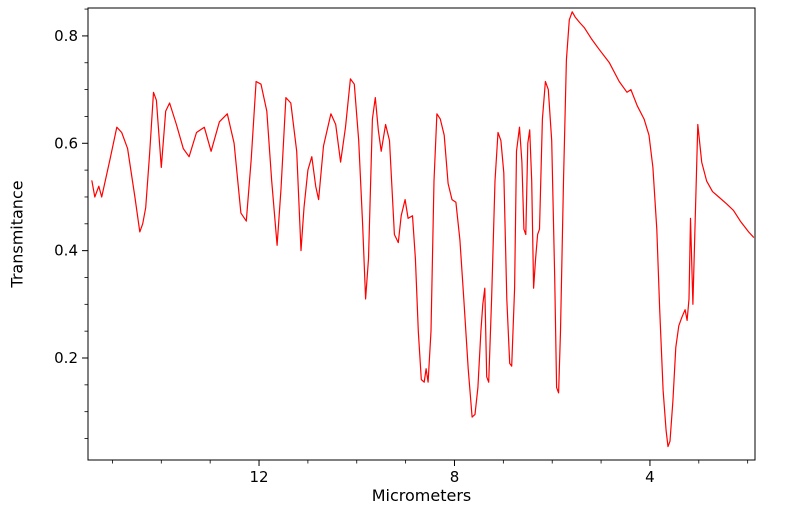  I want to click on y-axis-label: Transmitance, so click(17, 234).